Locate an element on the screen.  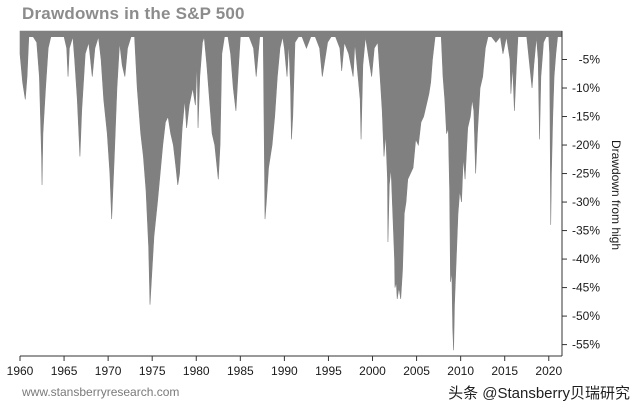
x-tick-label-2020: 2020 is located at coordinates (548, 371).